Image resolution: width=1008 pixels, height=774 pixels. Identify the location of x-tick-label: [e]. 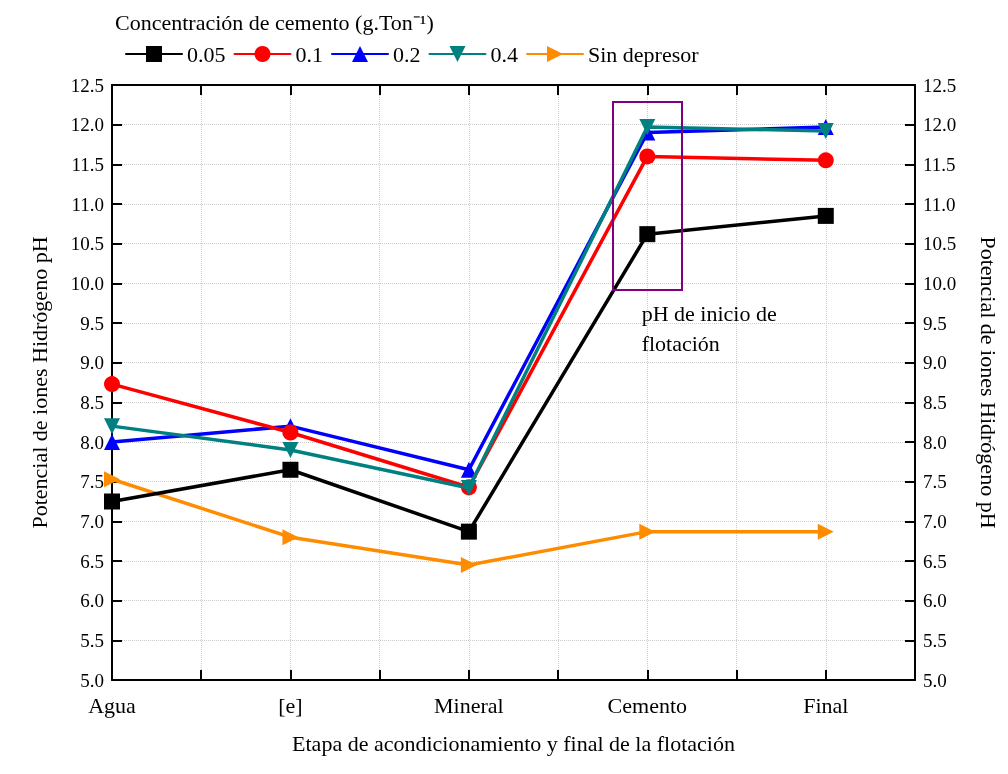
(290, 705).